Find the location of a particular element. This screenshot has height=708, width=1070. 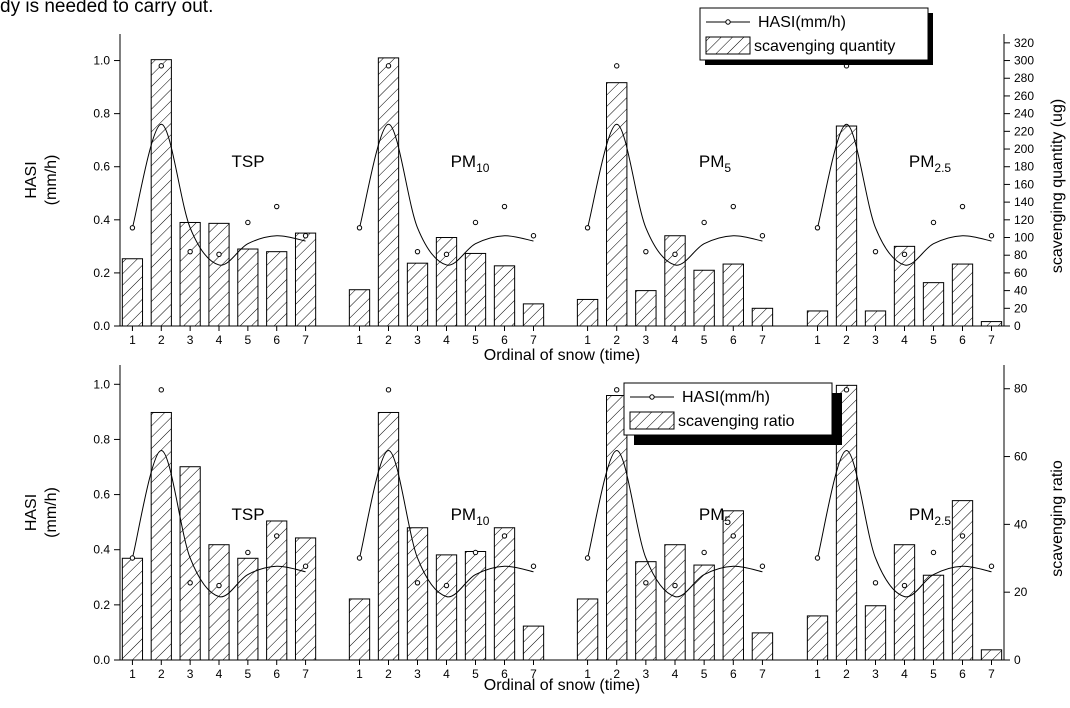

page-top-text: dy is needed to carry out. is located at coordinates (107, 8).